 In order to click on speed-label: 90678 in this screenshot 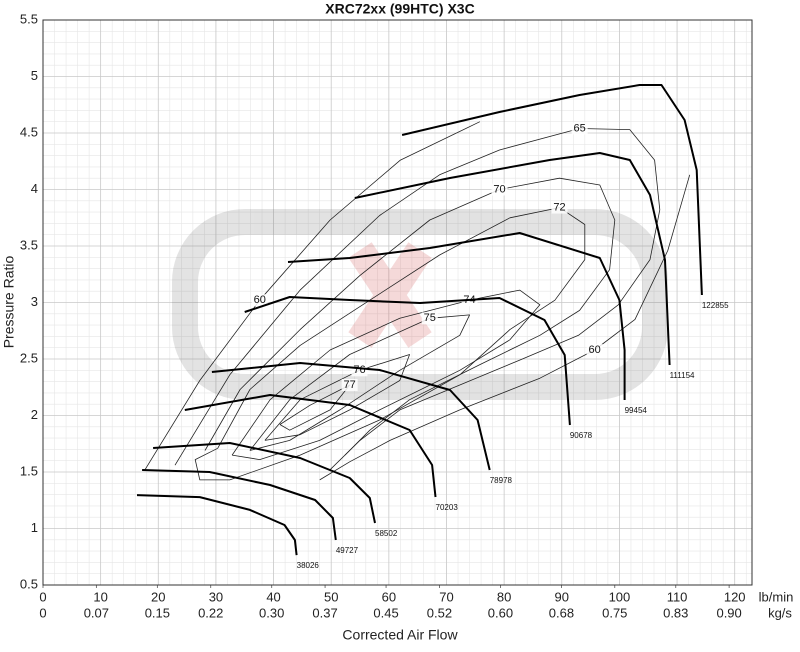, I will do `click(581, 435)`.